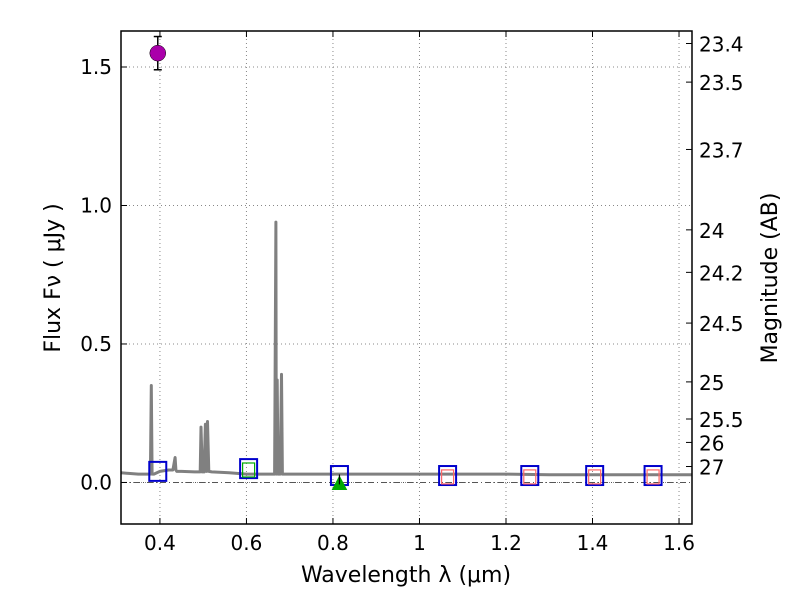 This screenshot has height=600, width=800. What do you see at coordinates (247, 543) in the screenshot?
I see `x-tick-label: 0.6` at bounding box center [247, 543].